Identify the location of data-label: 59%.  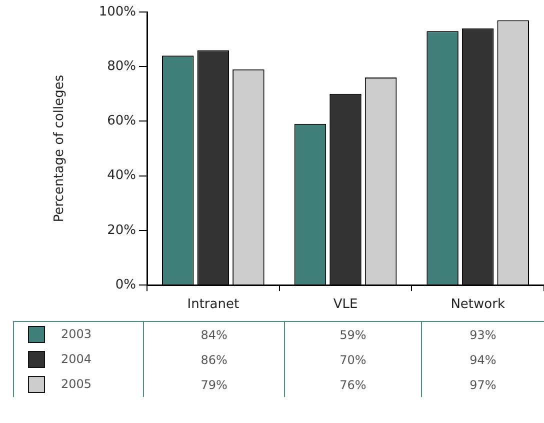
(353, 334).